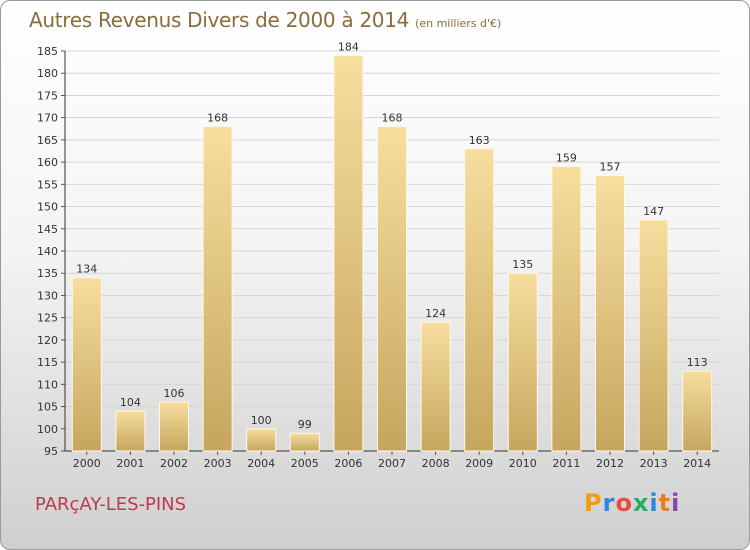 This screenshot has width=750, height=550. Describe the element at coordinates (87, 463) in the screenshot. I see `x-tick-label: 2000` at that location.